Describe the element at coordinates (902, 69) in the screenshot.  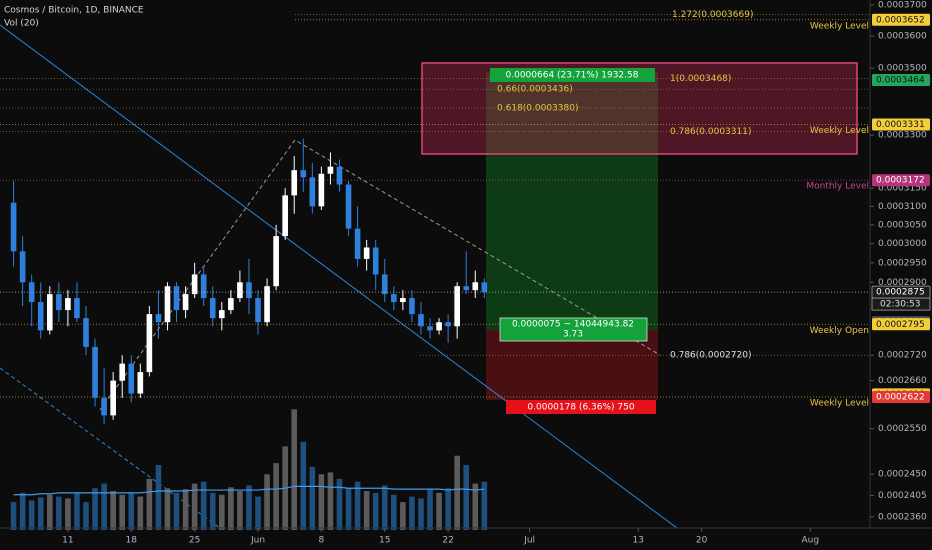
I see `y-tick-label: 0.0003500` at that location.